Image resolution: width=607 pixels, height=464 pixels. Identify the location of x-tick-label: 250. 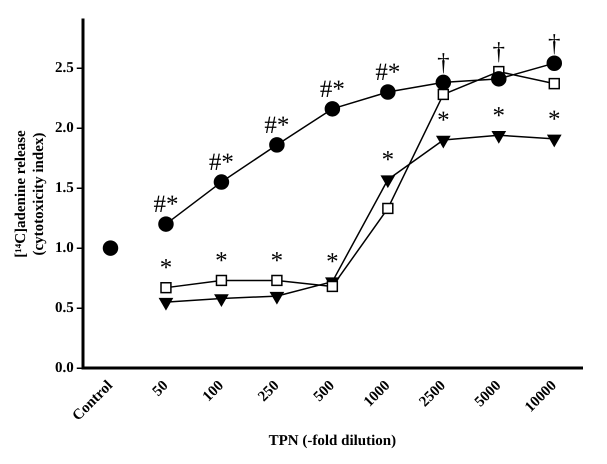
(268, 391).